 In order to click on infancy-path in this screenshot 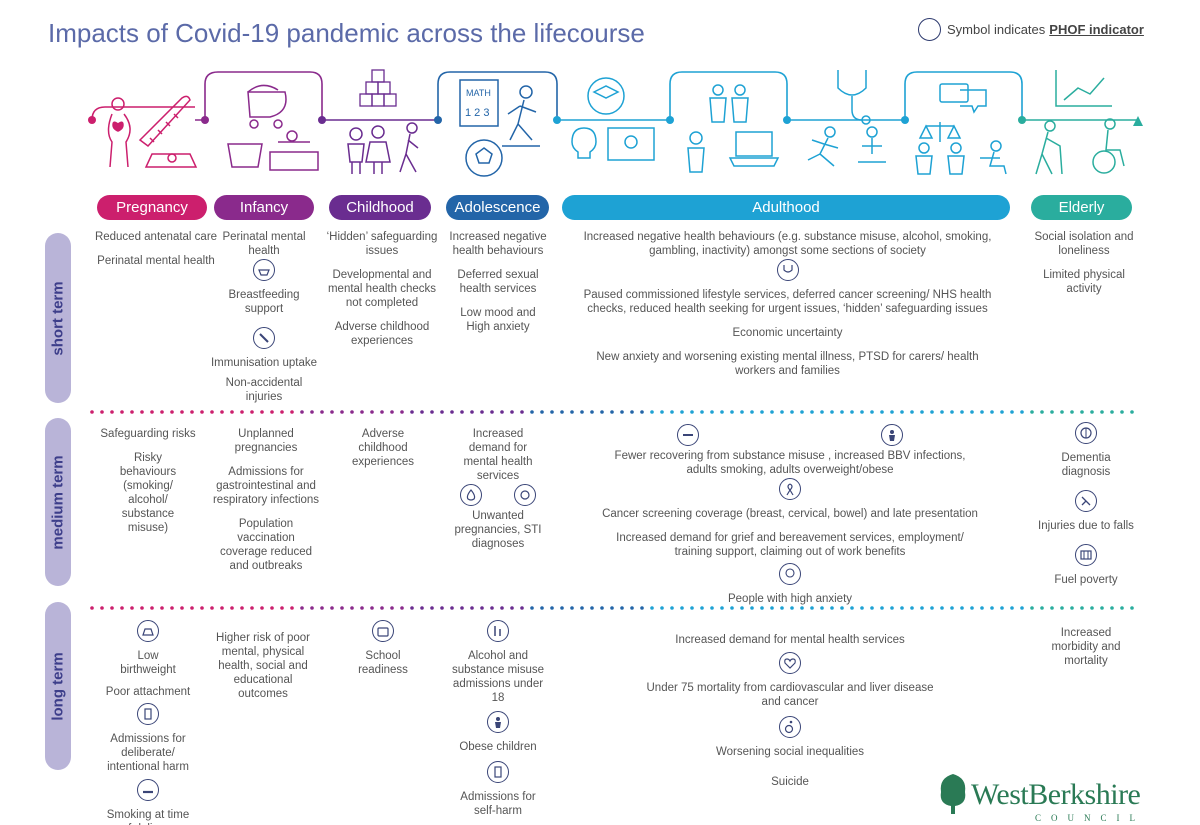, I will do `click(259, 96)`.